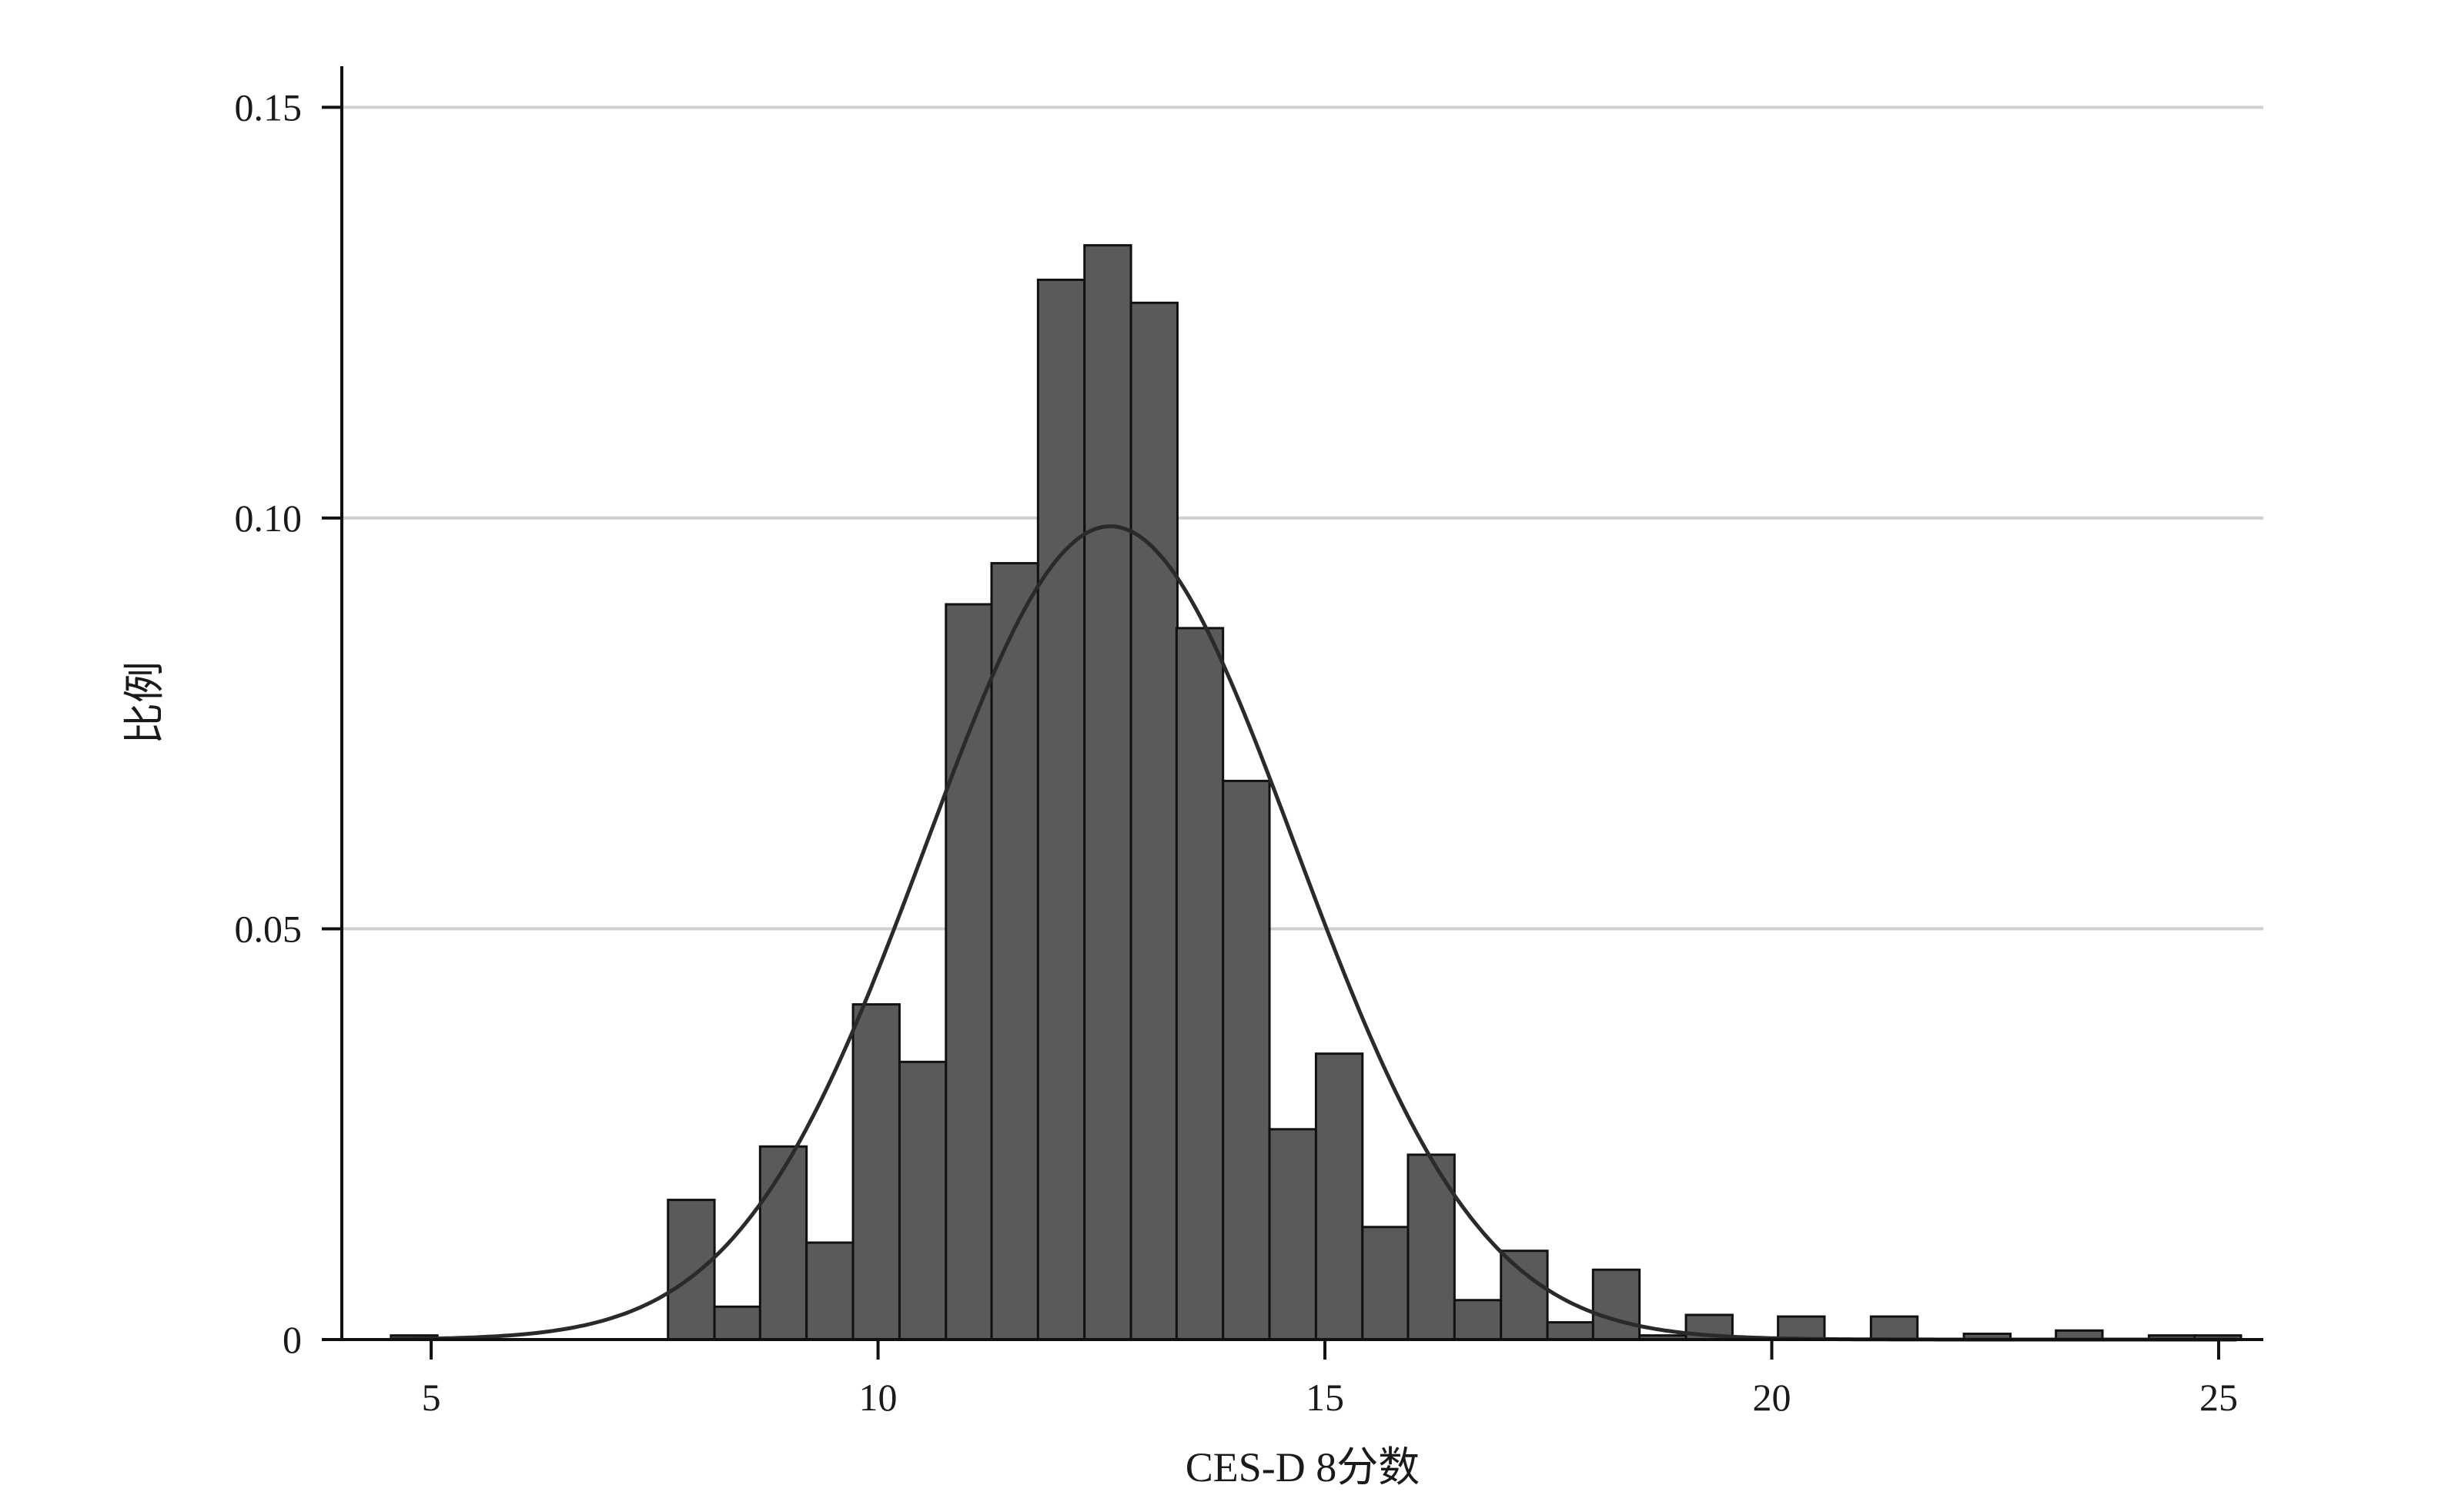  What do you see at coordinates (431, 1397) in the screenshot?
I see `x-tick-label-0: 5` at bounding box center [431, 1397].